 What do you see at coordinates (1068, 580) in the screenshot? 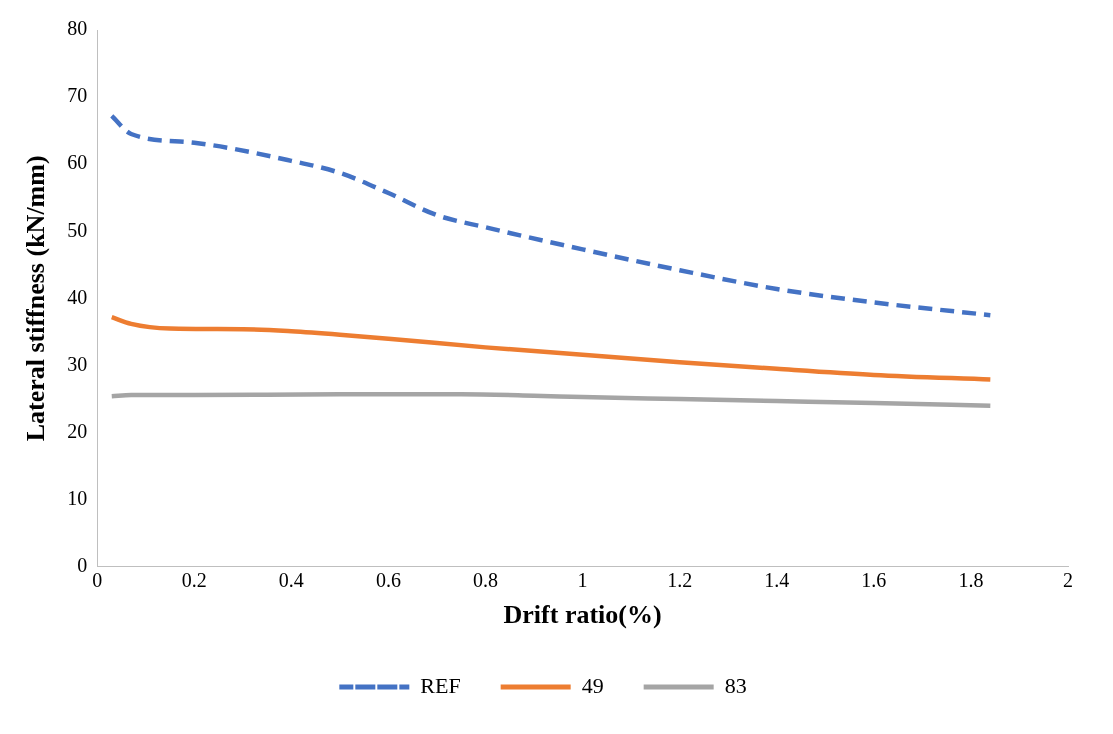
I see `x-tick-label: 2` at bounding box center [1068, 580].